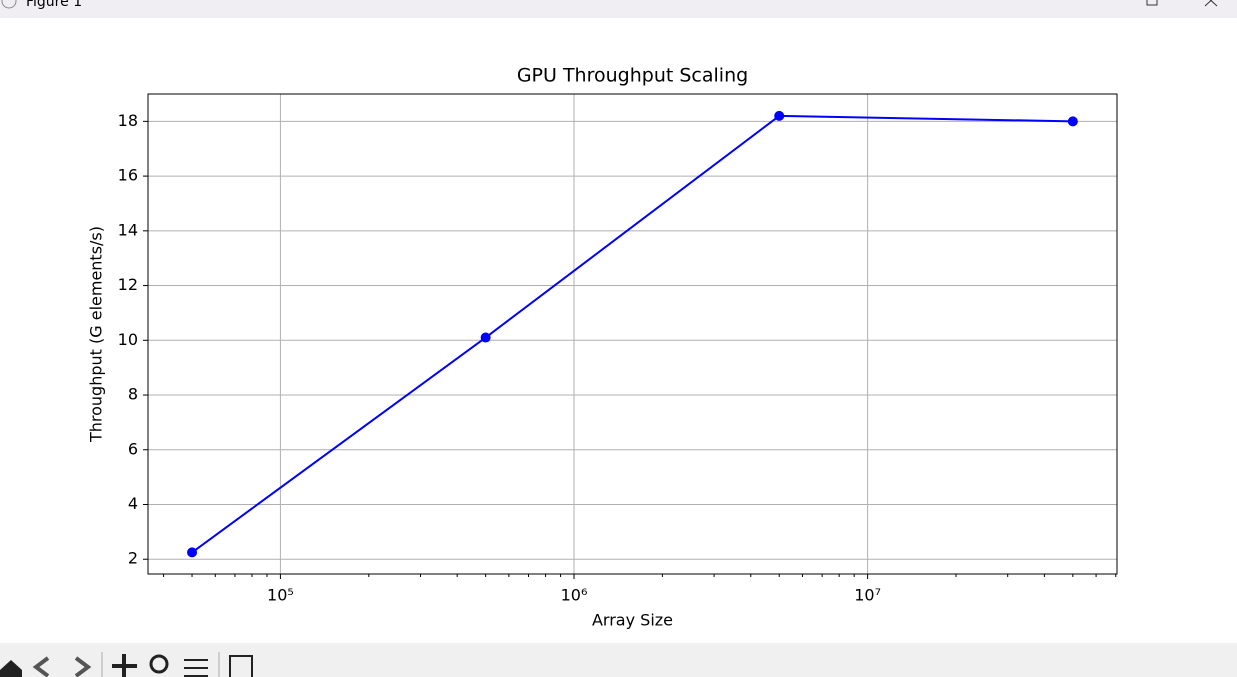  I want to click on configure-button, so click(196, 668).